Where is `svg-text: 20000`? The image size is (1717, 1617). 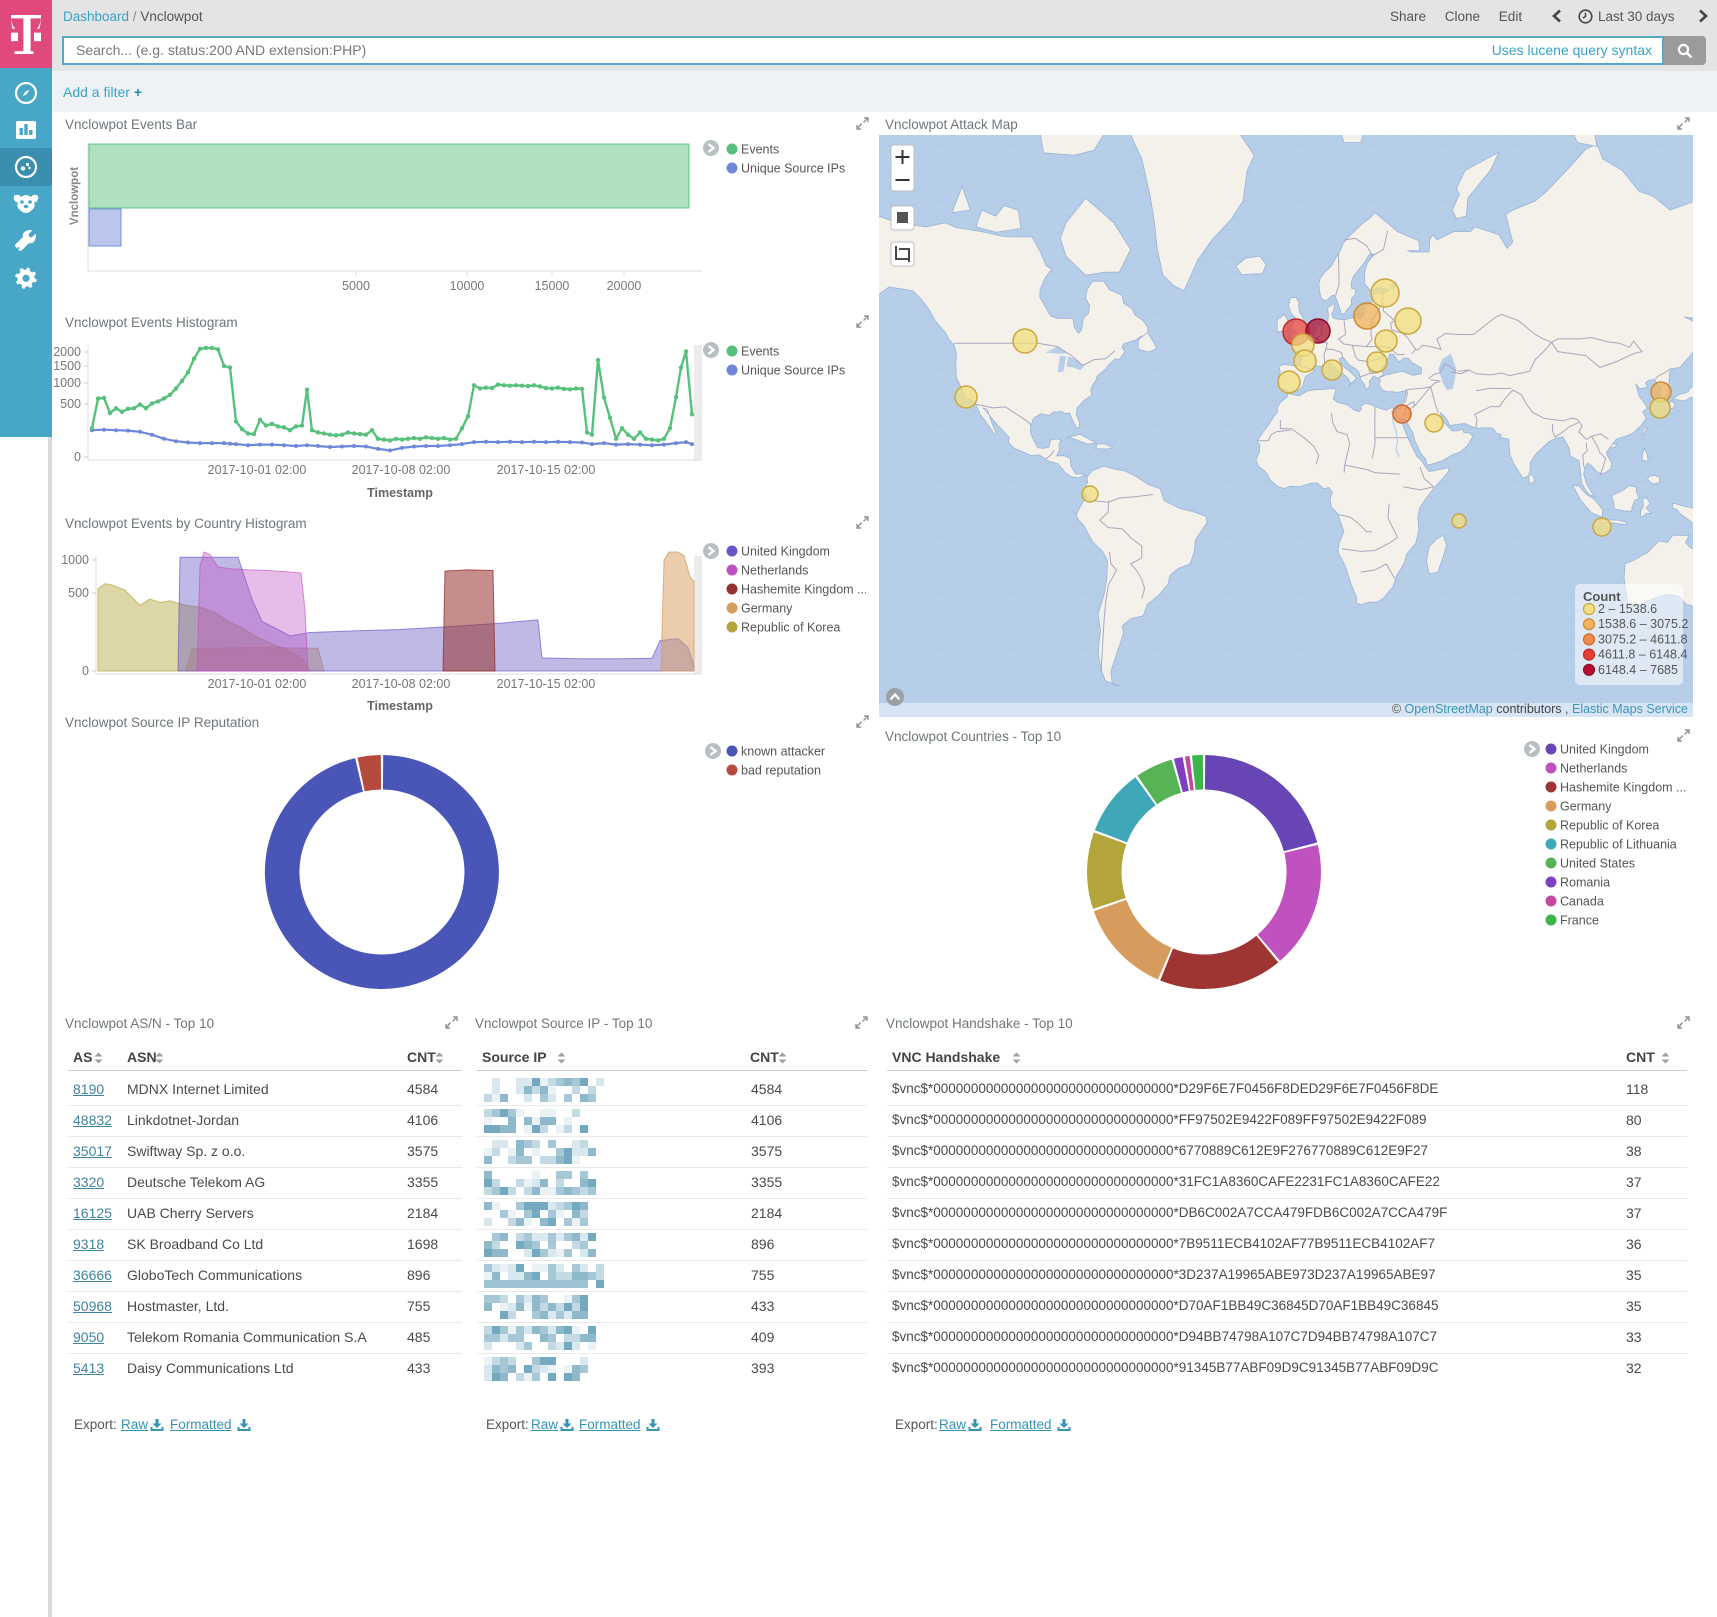 svg-text: 20000 is located at coordinates (624, 286).